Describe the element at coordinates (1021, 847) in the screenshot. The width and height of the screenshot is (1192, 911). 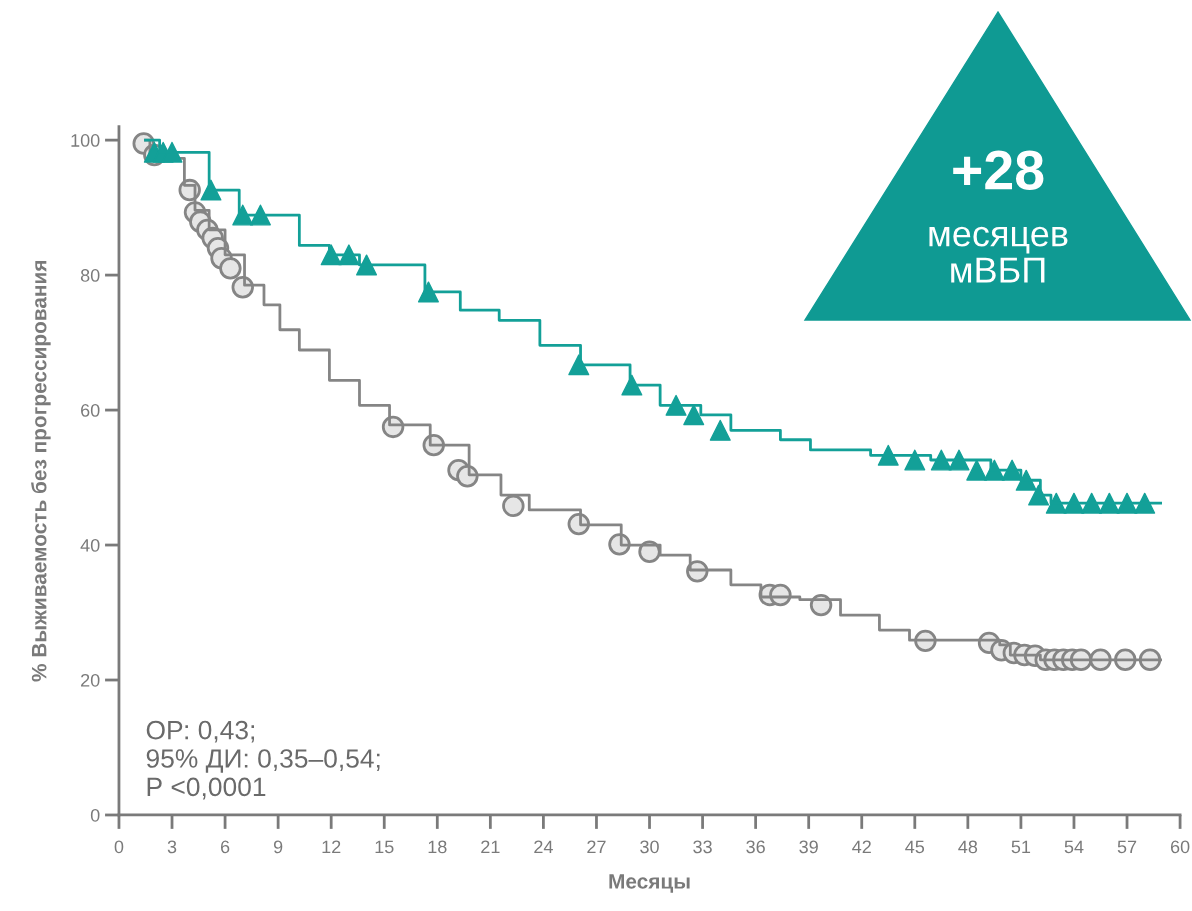
I see `x-tick-label: 51` at that location.